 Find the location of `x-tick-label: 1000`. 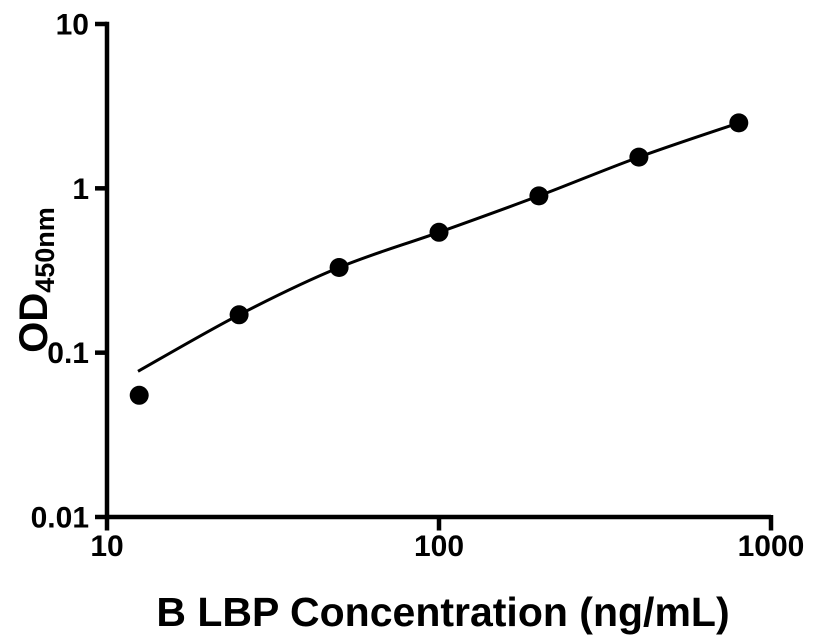

x-tick-label: 1000 is located at coordinates (771, 546).